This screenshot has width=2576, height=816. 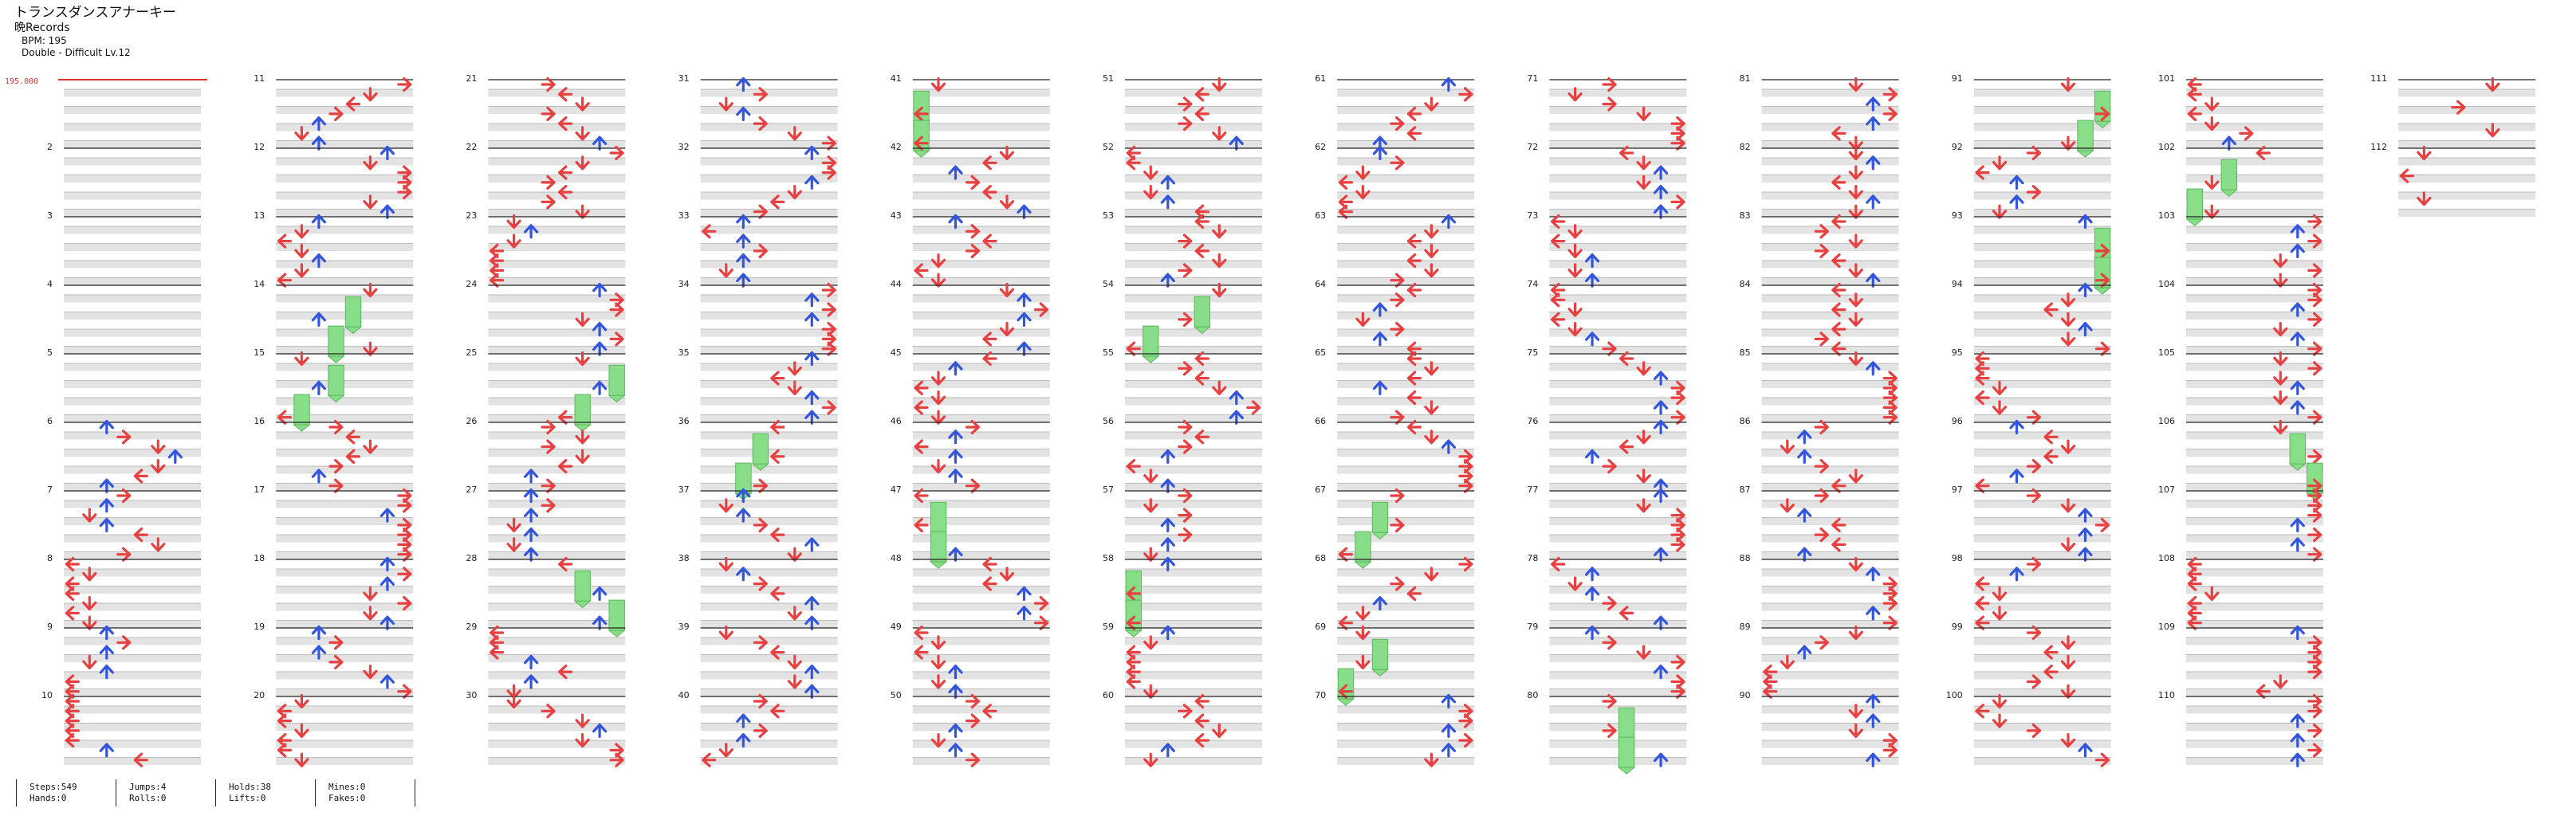 I want to click on measure-number: 109, so click(x=2167, y=627).